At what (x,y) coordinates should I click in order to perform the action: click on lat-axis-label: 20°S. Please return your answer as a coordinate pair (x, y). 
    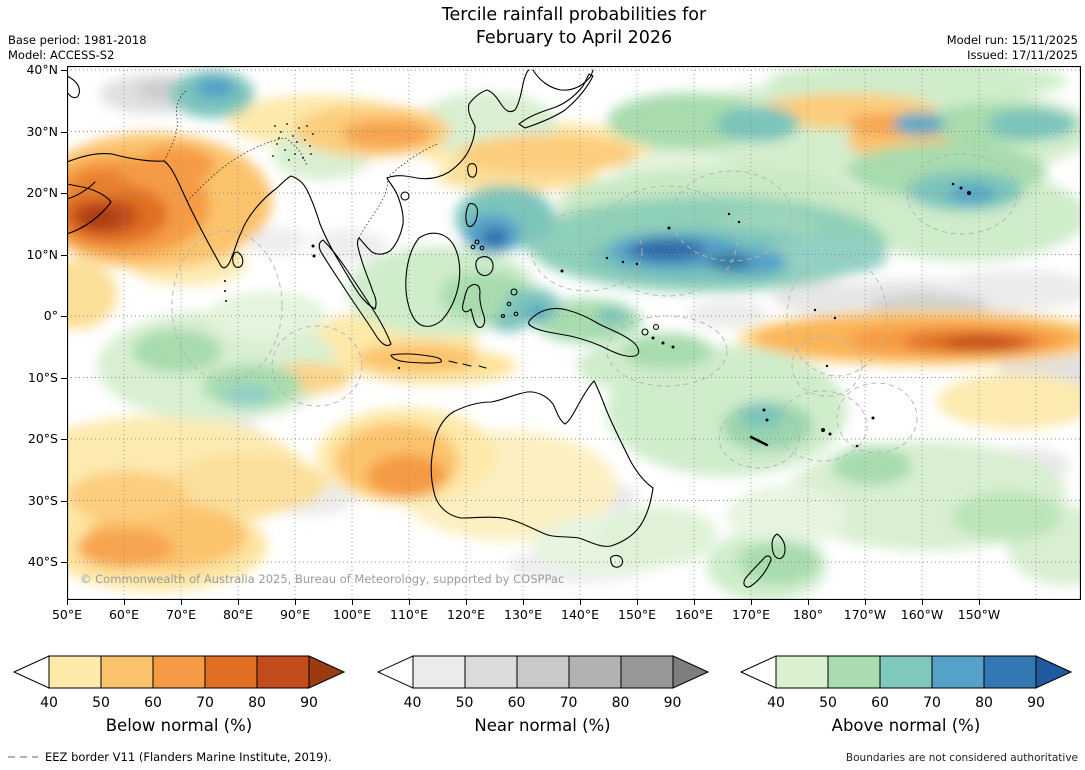
    Looking at the image, I should click on (42, 438).